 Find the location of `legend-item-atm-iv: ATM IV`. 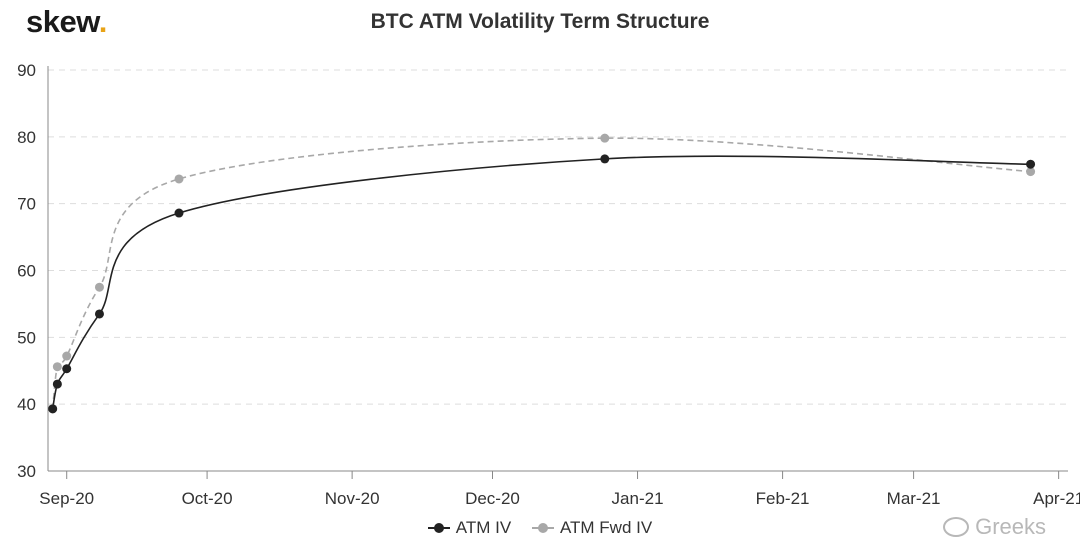

legend-item-atm-iv: ATM IV is located at coordinates (469, 528).